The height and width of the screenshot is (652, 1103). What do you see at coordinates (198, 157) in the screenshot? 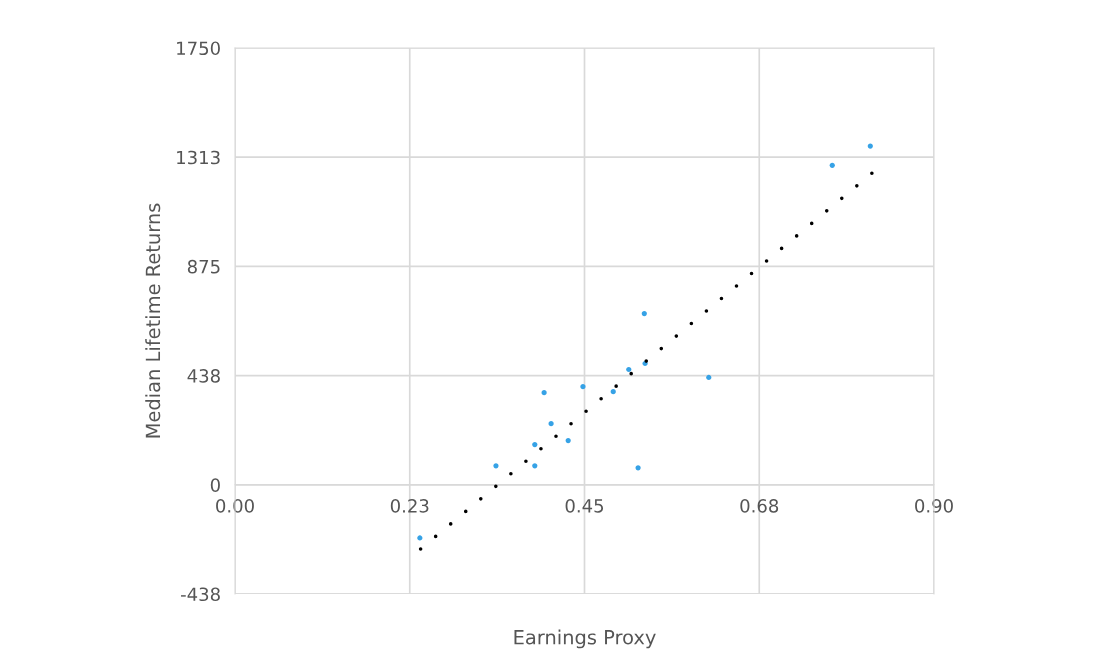
I see `y-tick-label: 1313` at bounding box center [198, 157].